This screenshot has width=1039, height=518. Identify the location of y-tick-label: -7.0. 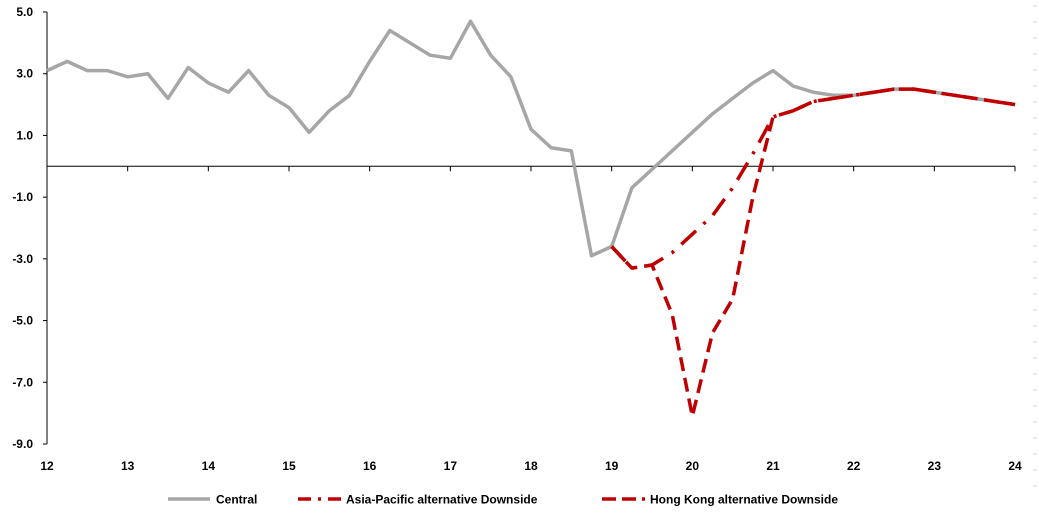
(22, 382).